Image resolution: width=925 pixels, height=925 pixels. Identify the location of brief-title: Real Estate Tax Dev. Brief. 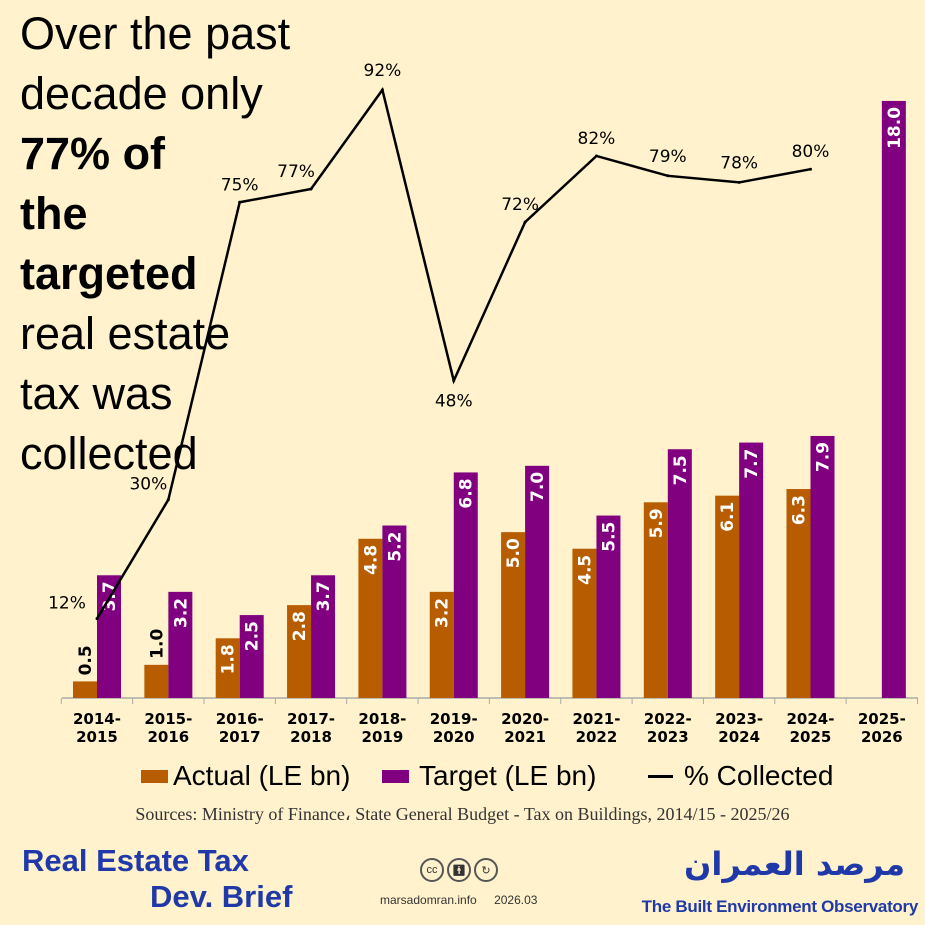
(157, 879).